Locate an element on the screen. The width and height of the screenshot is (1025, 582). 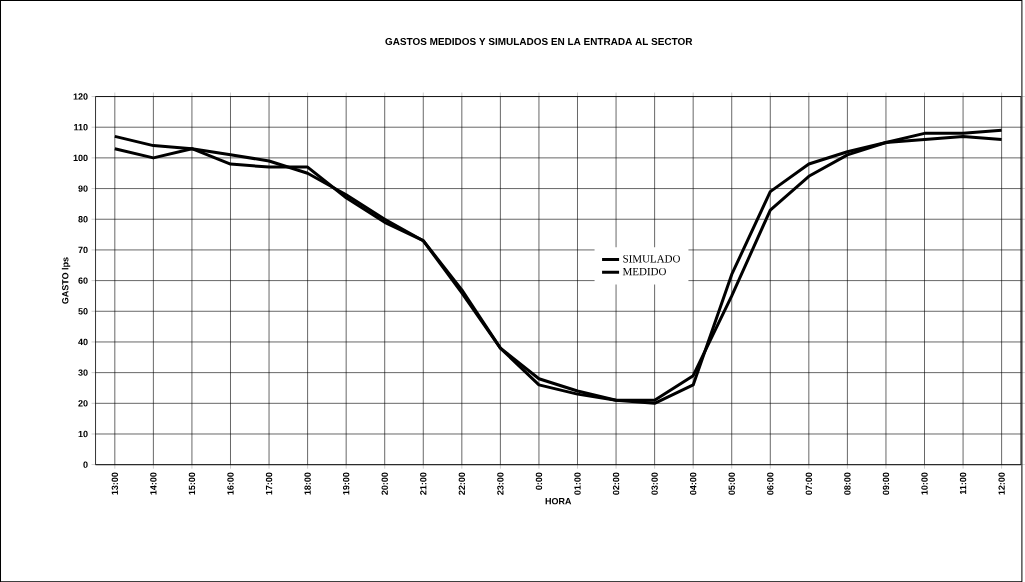
x-tick-label: 14:00 is located at coordinates (153, 483).